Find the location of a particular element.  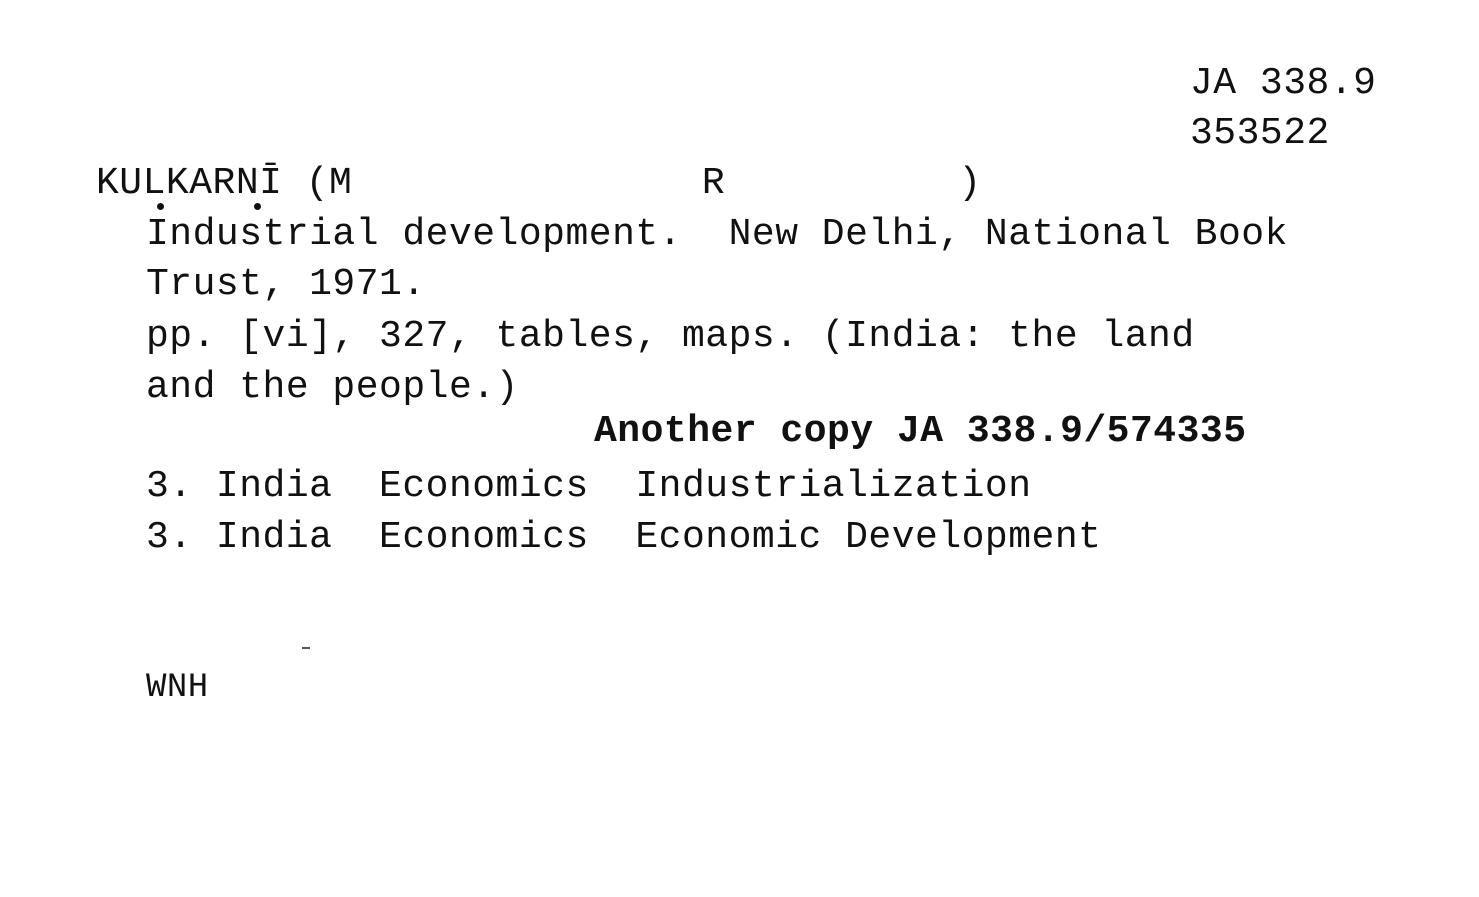

another-copy-note: Another copy JA 338.9/574335 is located at coordinates (920, 431).